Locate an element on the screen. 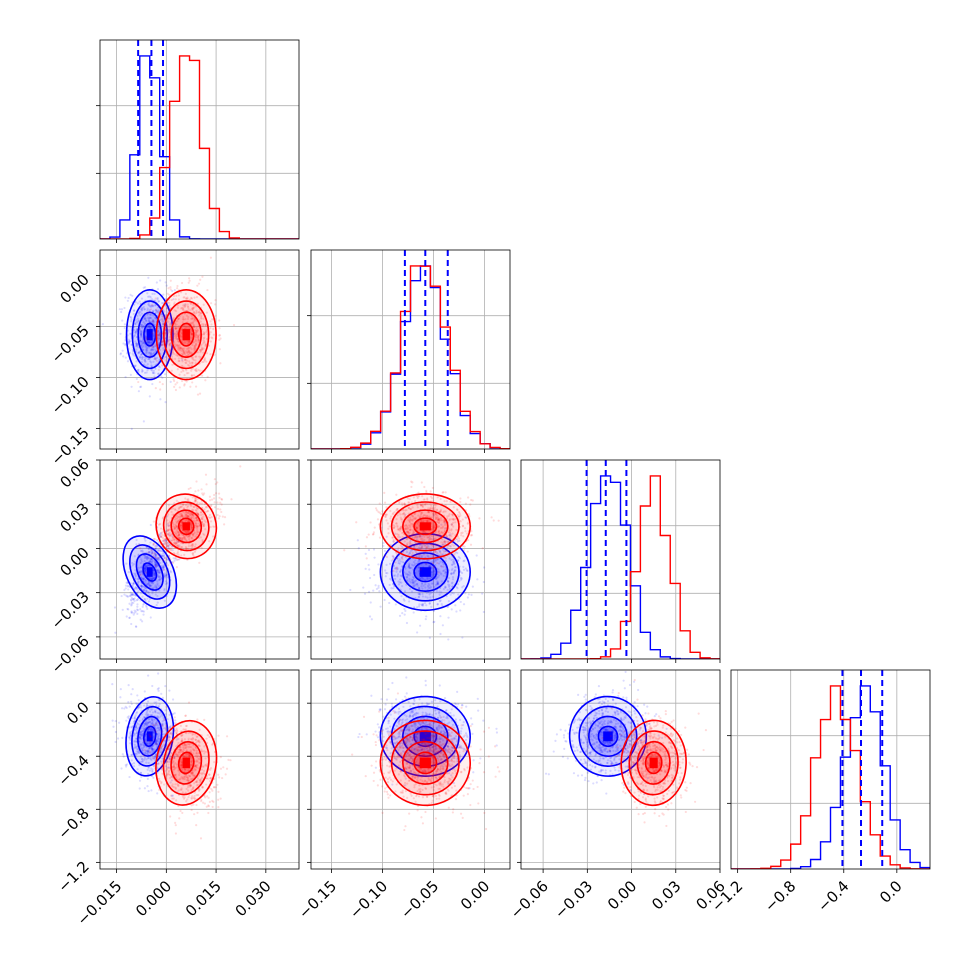 The image size is (970, 975). x-tick-label: −0.015 is located at coordinates (99, 903).